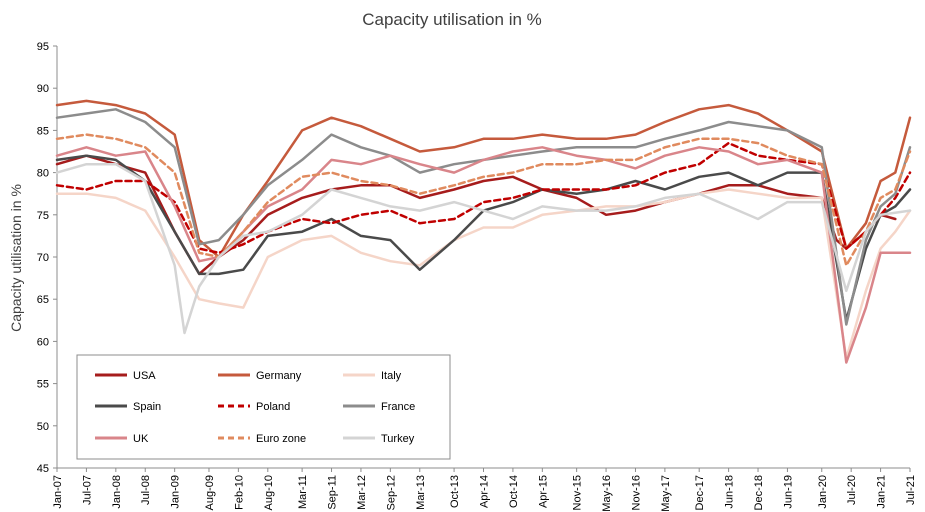 The height and width of the screenshot is (512, 925). Describe the element at coordinates (578, 492) in the screenshot. I see `x-tick-label: Nov-15` at that location.